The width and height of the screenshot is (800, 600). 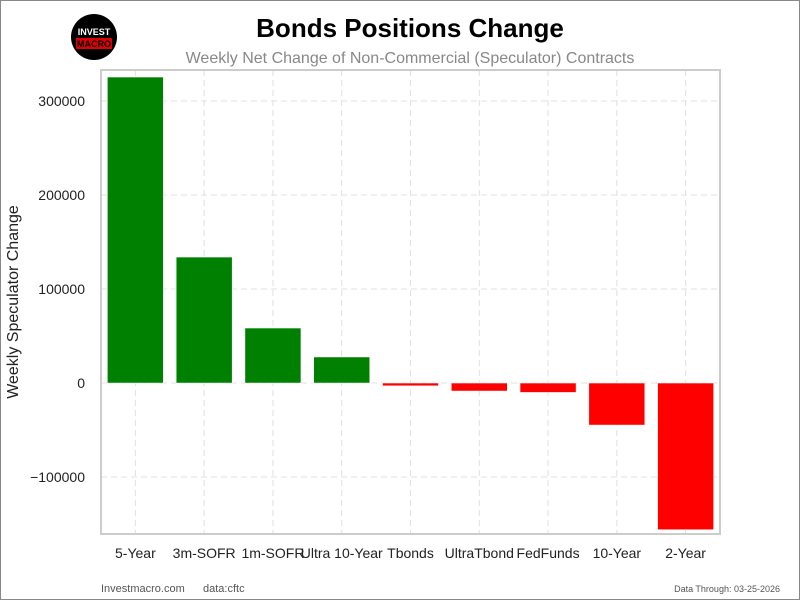 What do you see at coordinates (273, 355) in the screenshot?
I see `bar-1m-sofr` at bounding box center [273, 355].